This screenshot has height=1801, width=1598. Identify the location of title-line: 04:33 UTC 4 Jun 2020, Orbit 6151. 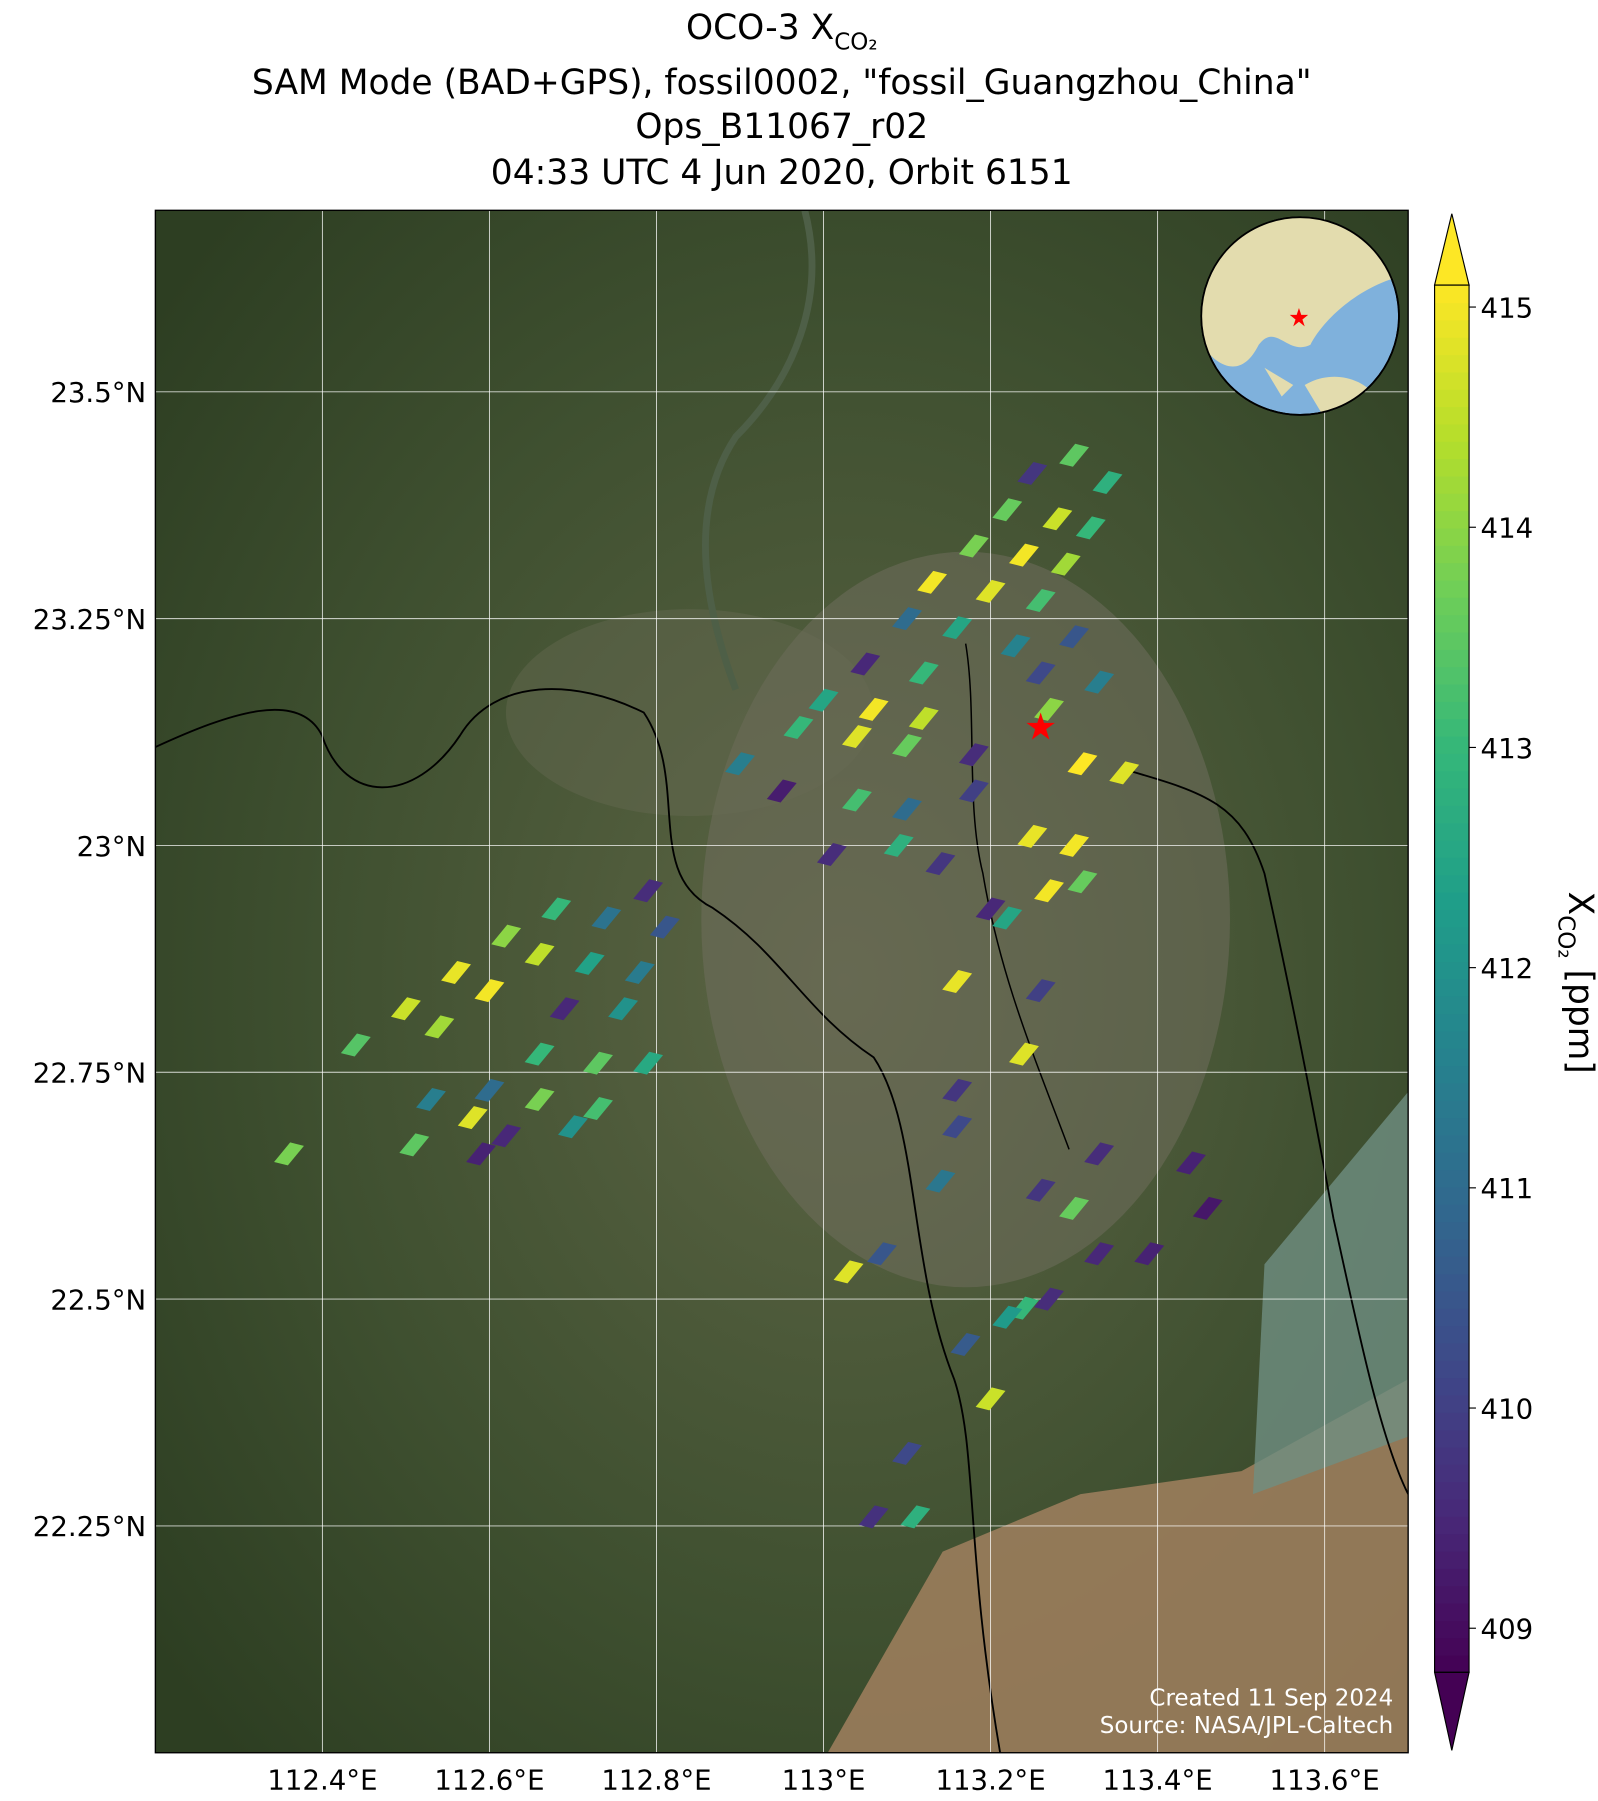
(782, 173).